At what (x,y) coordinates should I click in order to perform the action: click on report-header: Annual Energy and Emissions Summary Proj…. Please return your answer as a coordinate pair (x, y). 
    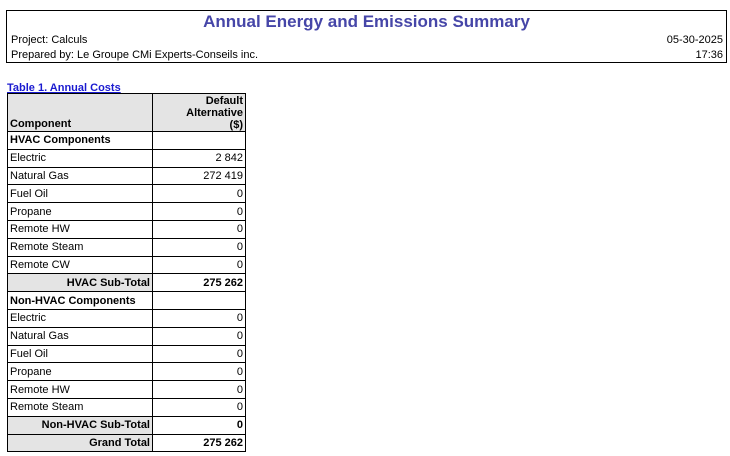
    Looking at the image, I should click on (366, 36).